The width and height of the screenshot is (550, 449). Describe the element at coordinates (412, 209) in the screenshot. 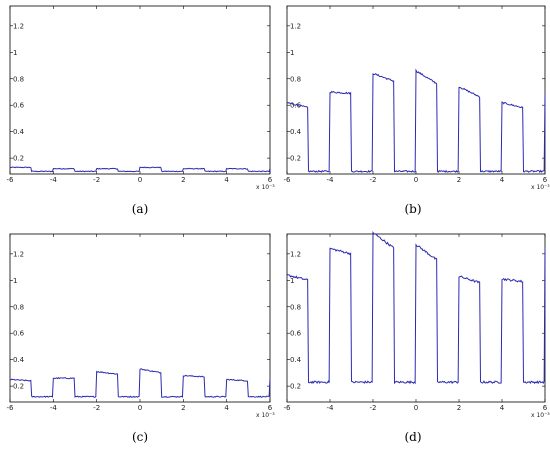

I see `panel-caption: (b)` at that location.